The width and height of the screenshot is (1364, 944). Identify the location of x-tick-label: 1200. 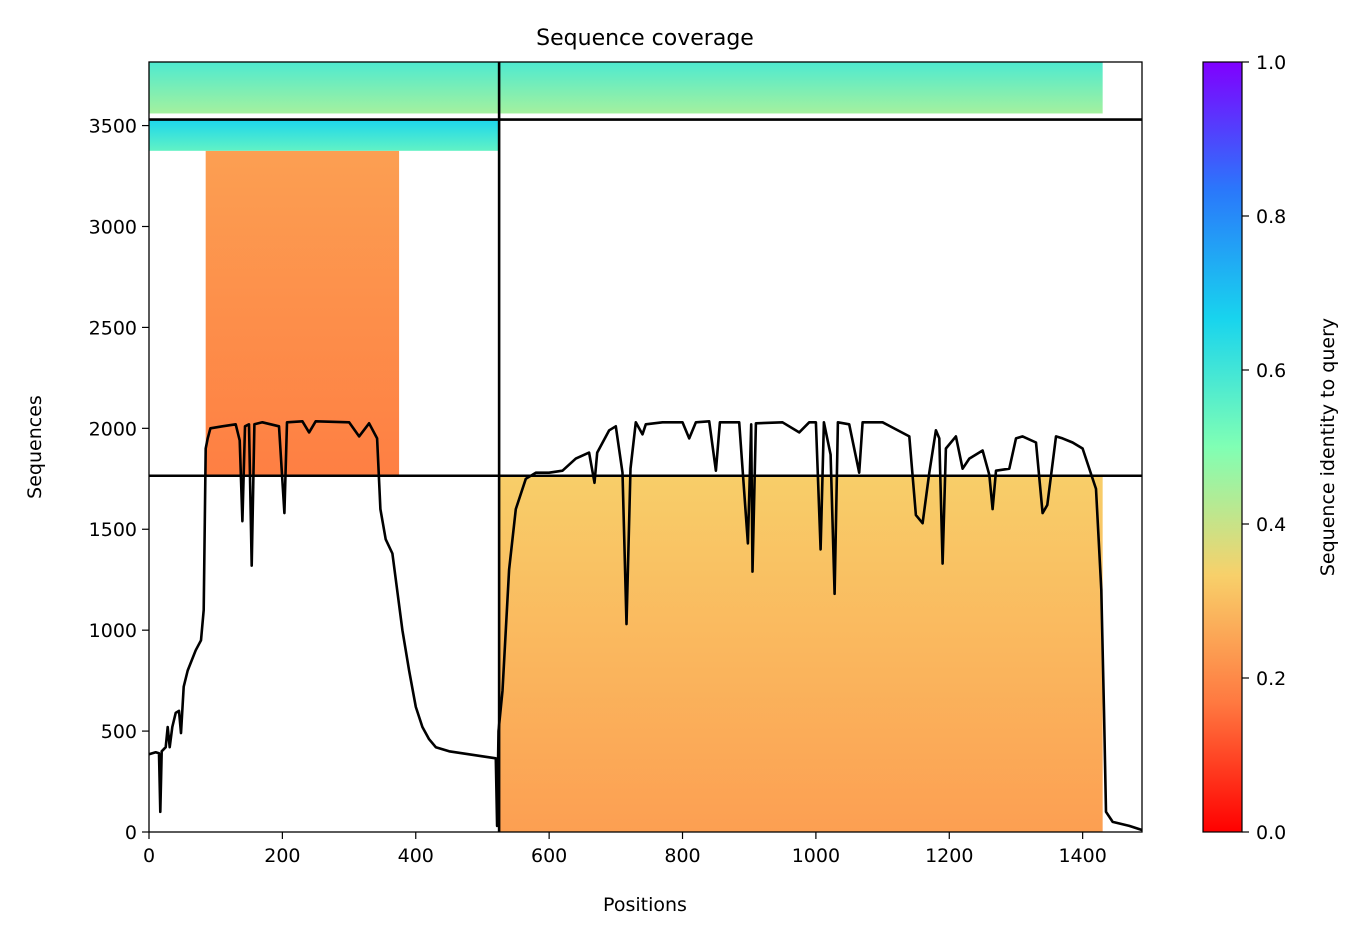
(949, 856).